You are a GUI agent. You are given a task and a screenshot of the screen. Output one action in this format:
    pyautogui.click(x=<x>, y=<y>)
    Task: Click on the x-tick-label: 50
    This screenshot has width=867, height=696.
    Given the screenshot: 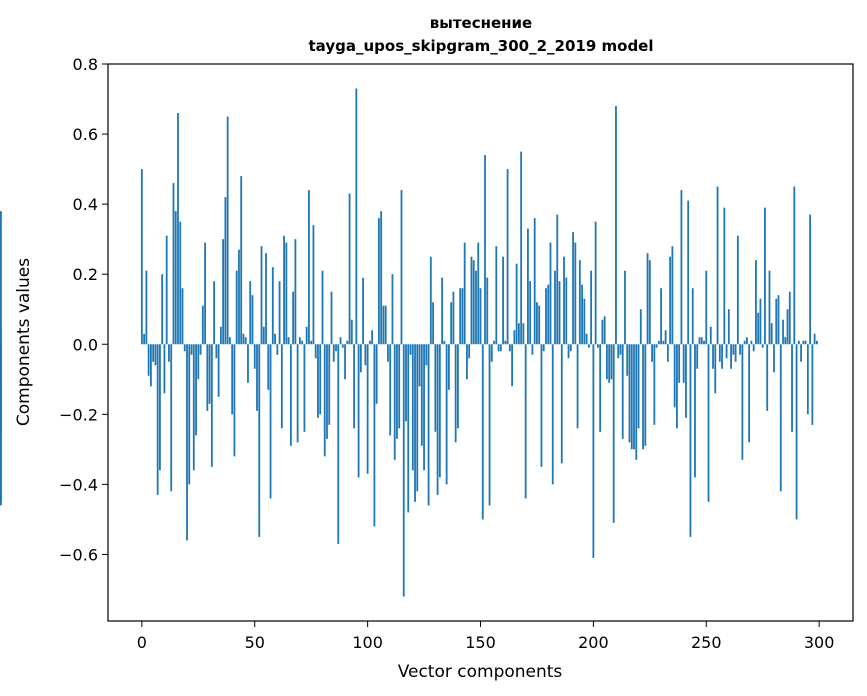 What is the action you would take?
    pyautogui.click(x=255, y=642)
    